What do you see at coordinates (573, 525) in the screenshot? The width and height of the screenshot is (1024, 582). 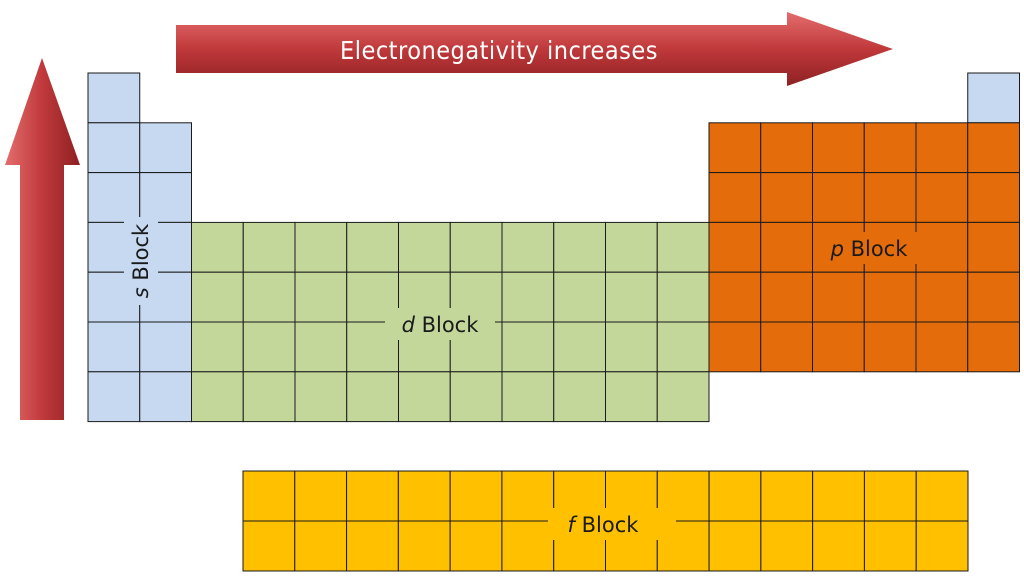 I see `f-block-letter: f` at bounding box center [573, 525].